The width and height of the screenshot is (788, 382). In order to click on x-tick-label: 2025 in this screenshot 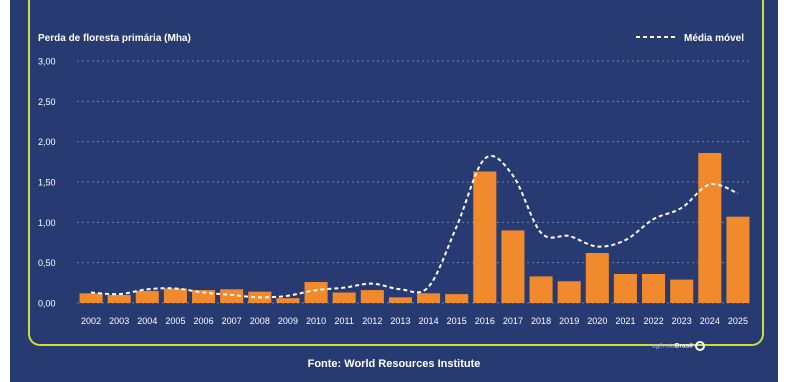, I will do `click(738, 321)`.